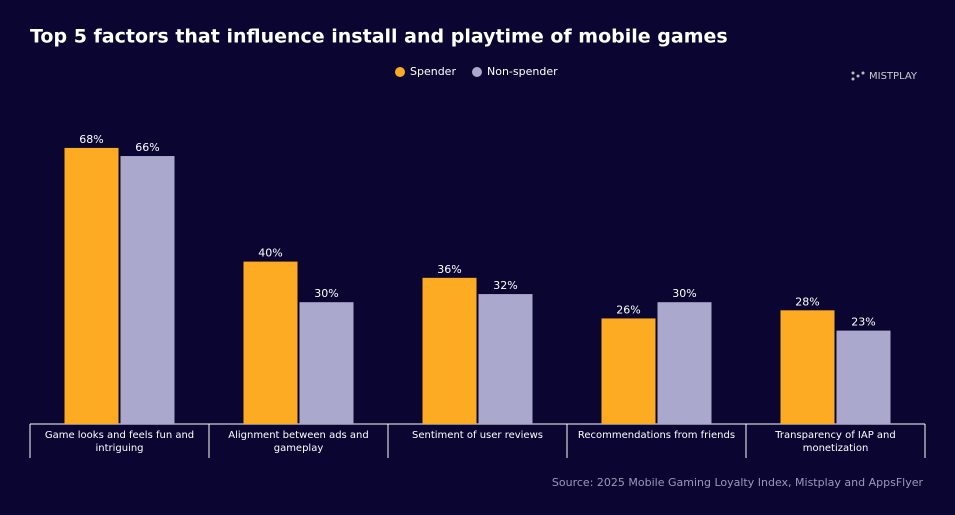 Image resolution: width=955 pixels, height=515 pixels. I want to click on data-label: 68%, so click(91, 139).